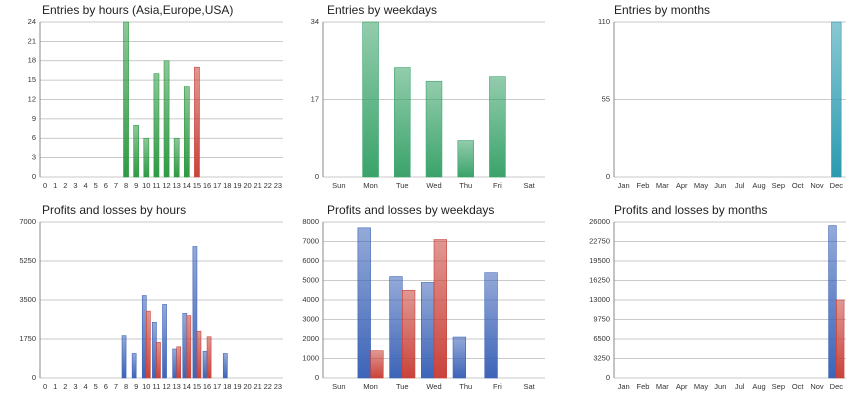 The height and width of the screenshot is (400, 860). What do you see at coordinates (402, 185) in the screenshot?
I see `x-tick-label: Tue` at bounding box center [402, 185].